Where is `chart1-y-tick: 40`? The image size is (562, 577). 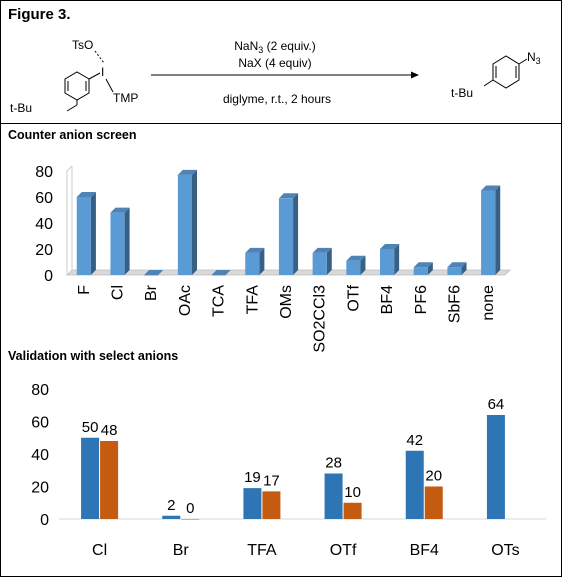 chart1-y-tick: 40 is located at coordinates (44, 224).